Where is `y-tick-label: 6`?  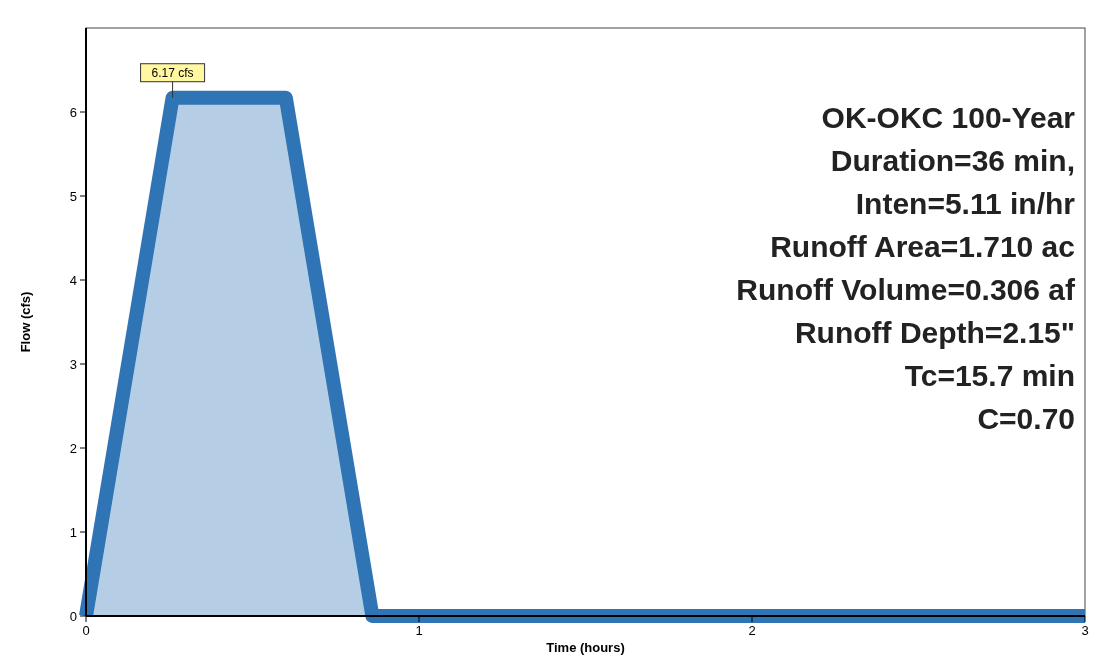
y-tick-label: 6 is located at coordinates (73, 112).